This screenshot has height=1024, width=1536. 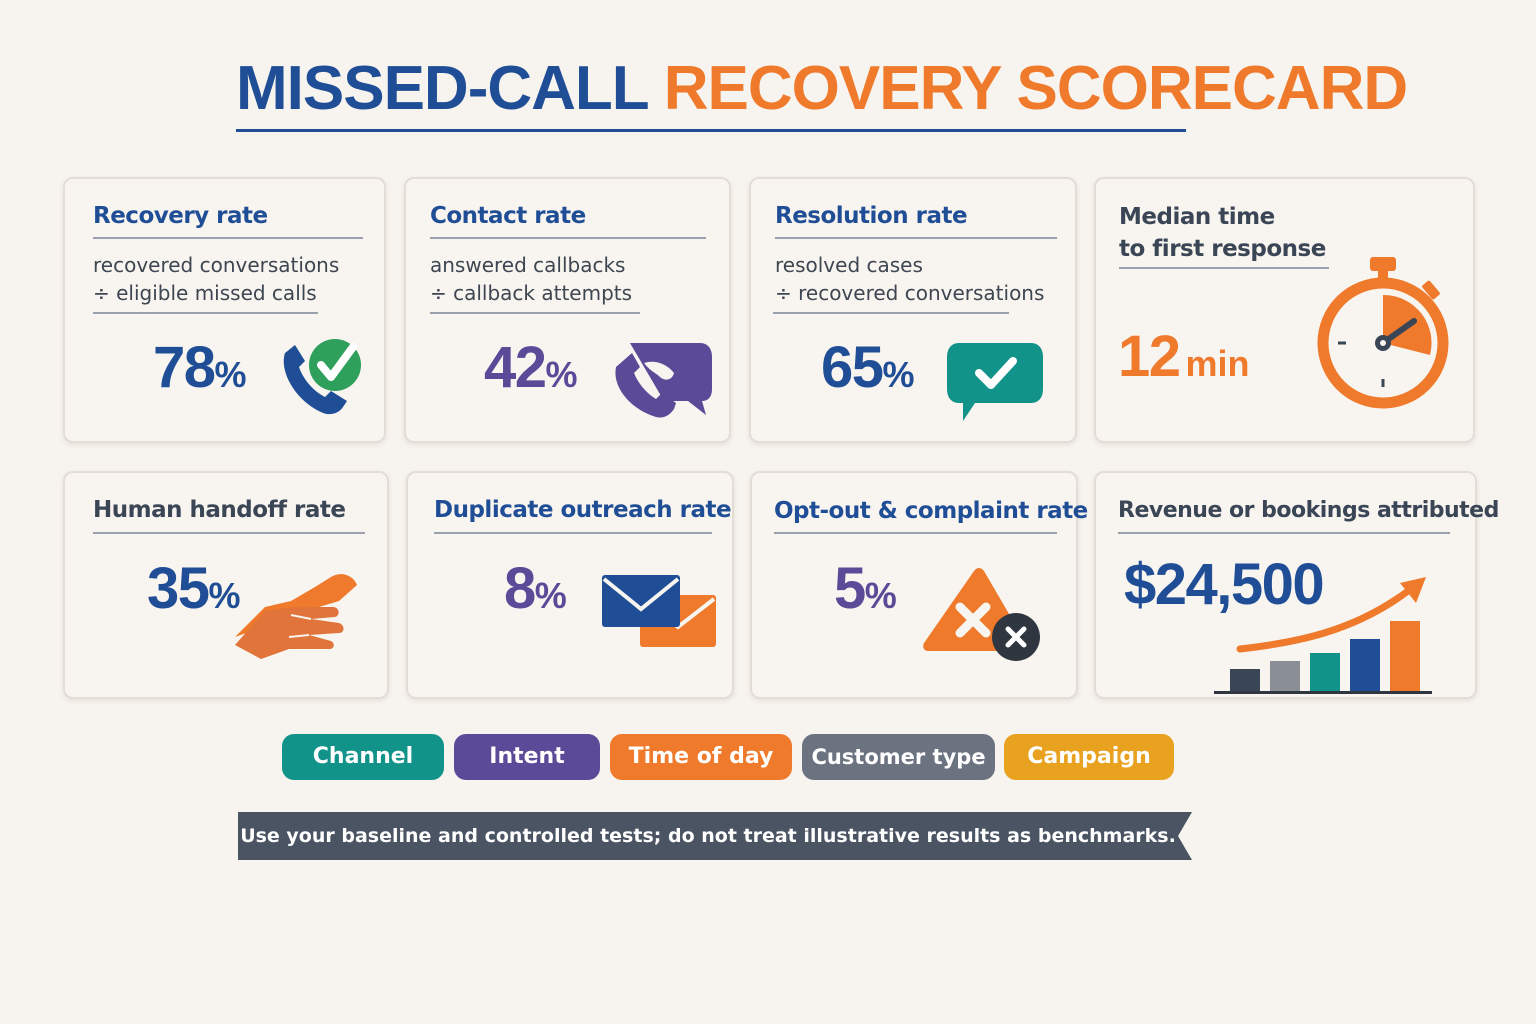 I want to click on value-number: 5, so click(x=850, y=588).